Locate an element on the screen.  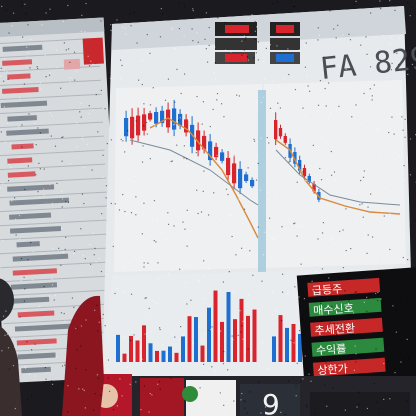
sign-line-text: 추세전환 is located at coordinates (334, 330).